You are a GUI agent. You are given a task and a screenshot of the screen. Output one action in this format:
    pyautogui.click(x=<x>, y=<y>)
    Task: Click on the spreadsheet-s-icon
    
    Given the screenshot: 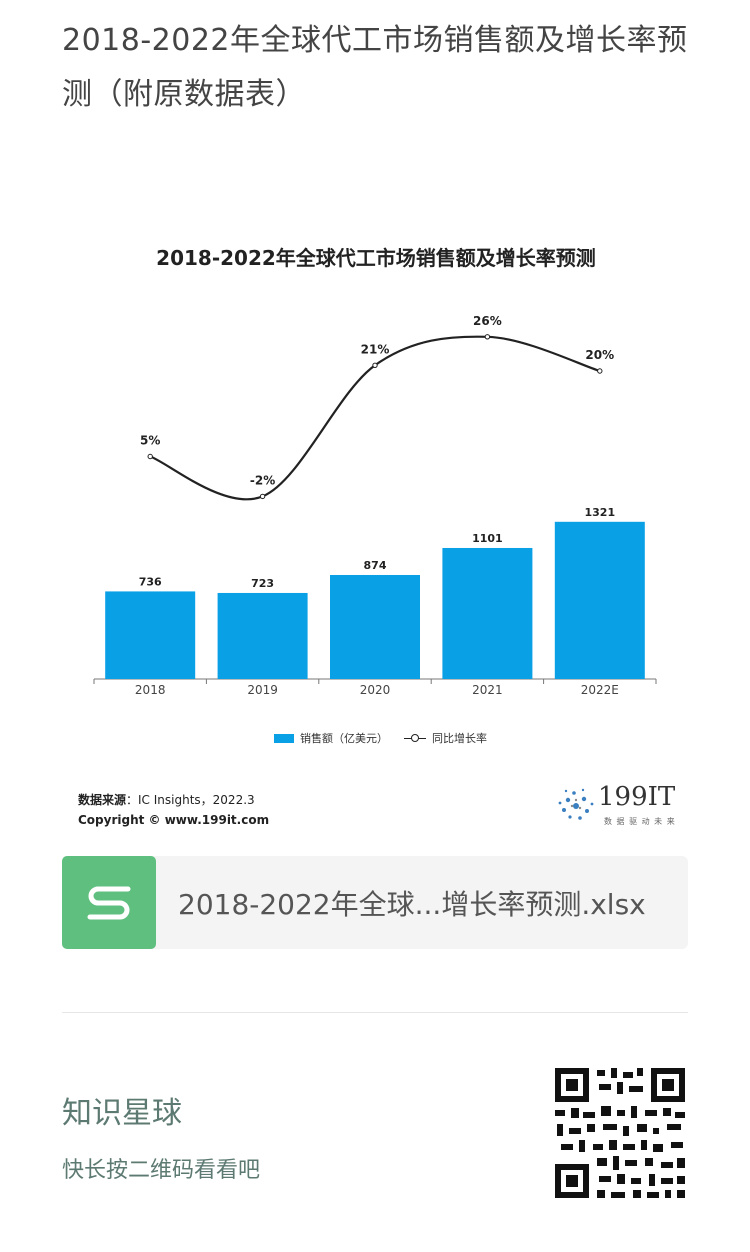 What is the action you would take?
    pyautogui.click(x=109, y=902)
    